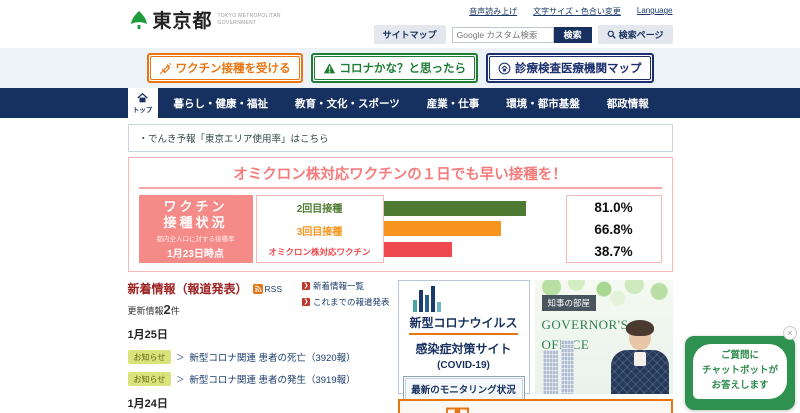 This screenshot has width=800, height=413. What do you see at coordinates (153, 309) in the screenshot?
I see `news-update-count: 更新情報2件` at bounding box center [153, 309].